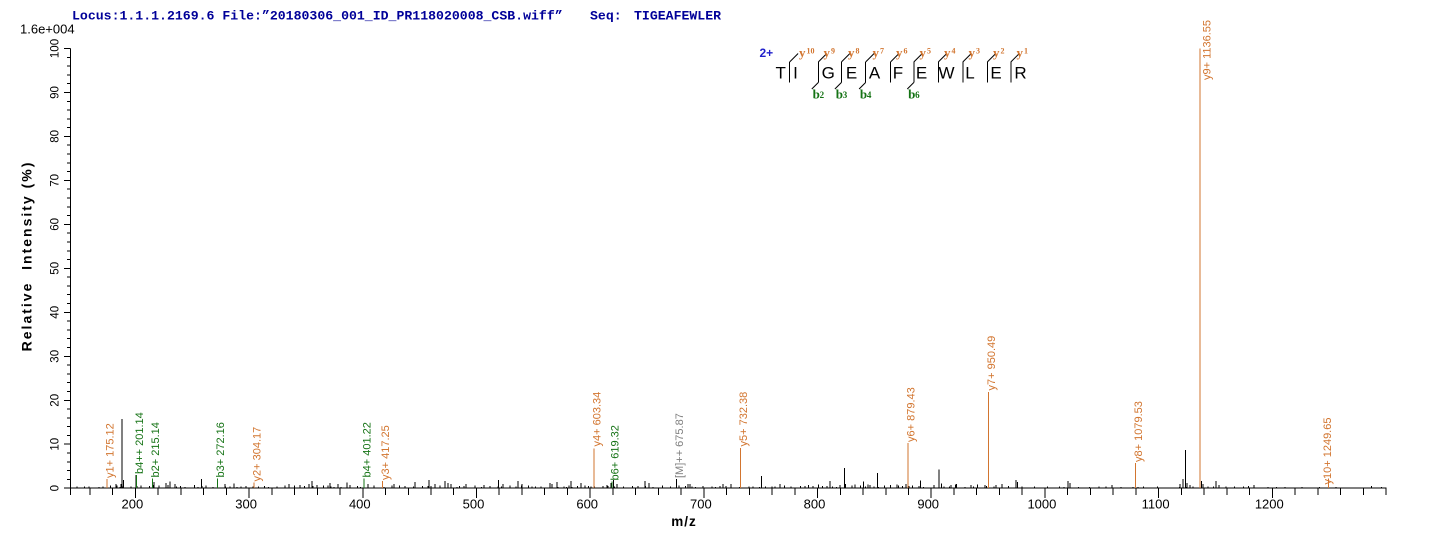  I want to click on svg-text: 700, so click(701, 504).